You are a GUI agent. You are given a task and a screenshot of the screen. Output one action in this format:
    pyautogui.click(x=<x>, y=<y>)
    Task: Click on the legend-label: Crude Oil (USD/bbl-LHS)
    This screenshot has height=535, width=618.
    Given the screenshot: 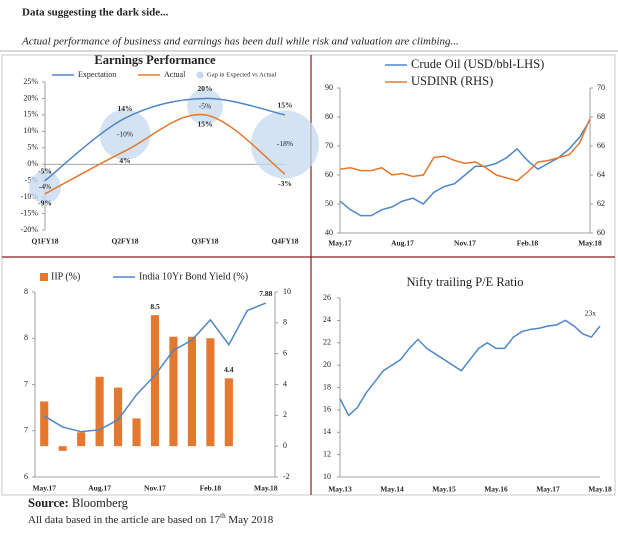 What is the action you would take?
    pyautogui.click(x=477, y=64)
    